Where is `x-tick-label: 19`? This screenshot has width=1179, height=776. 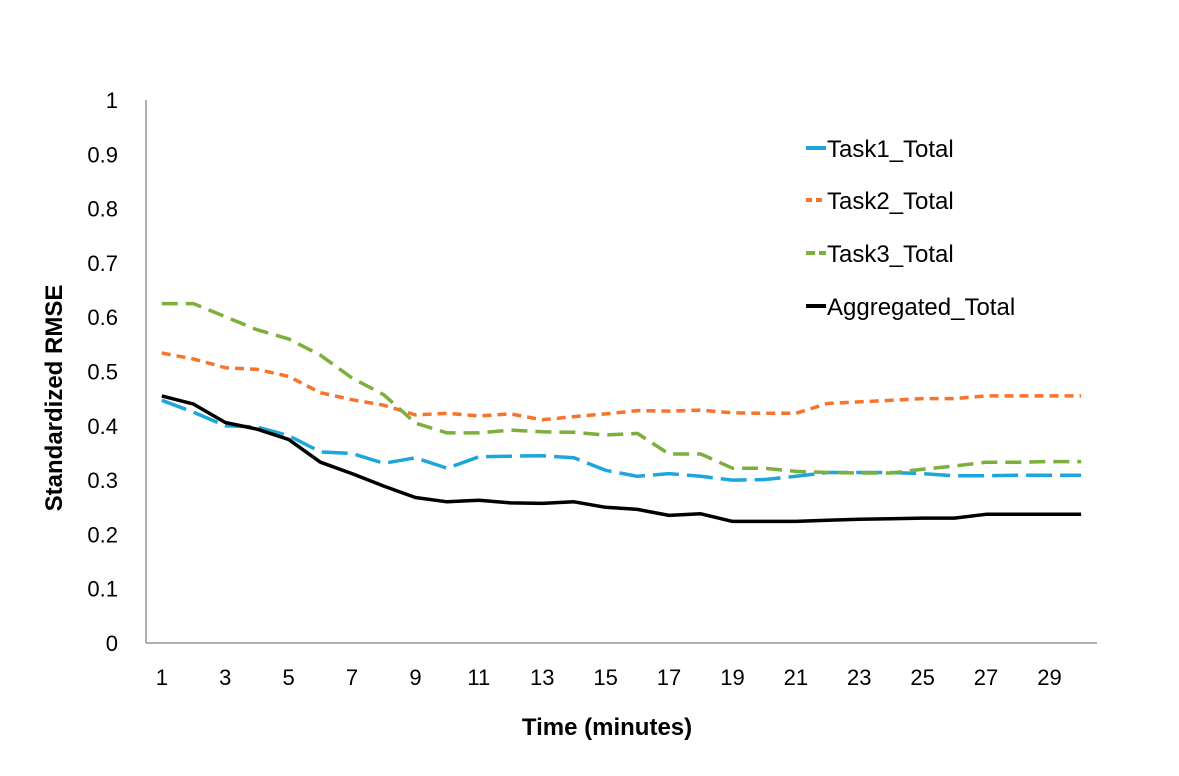 x-tick-label: 19 is located at coordinates (732, 677).